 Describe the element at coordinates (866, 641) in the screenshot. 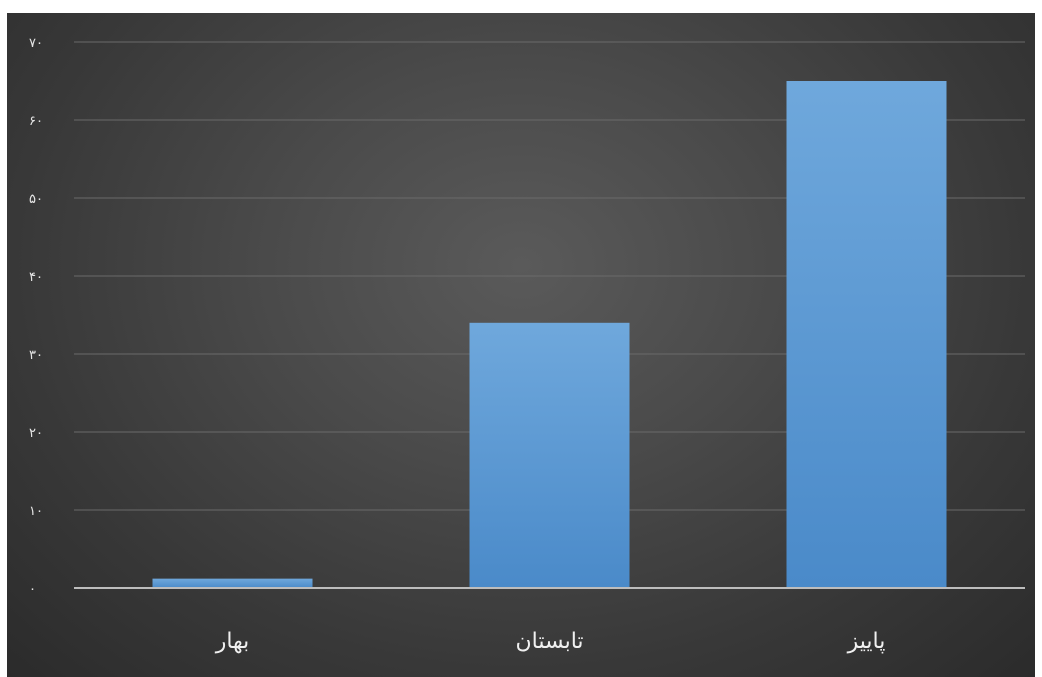

I see `x-category-label: پاییز` at that location.